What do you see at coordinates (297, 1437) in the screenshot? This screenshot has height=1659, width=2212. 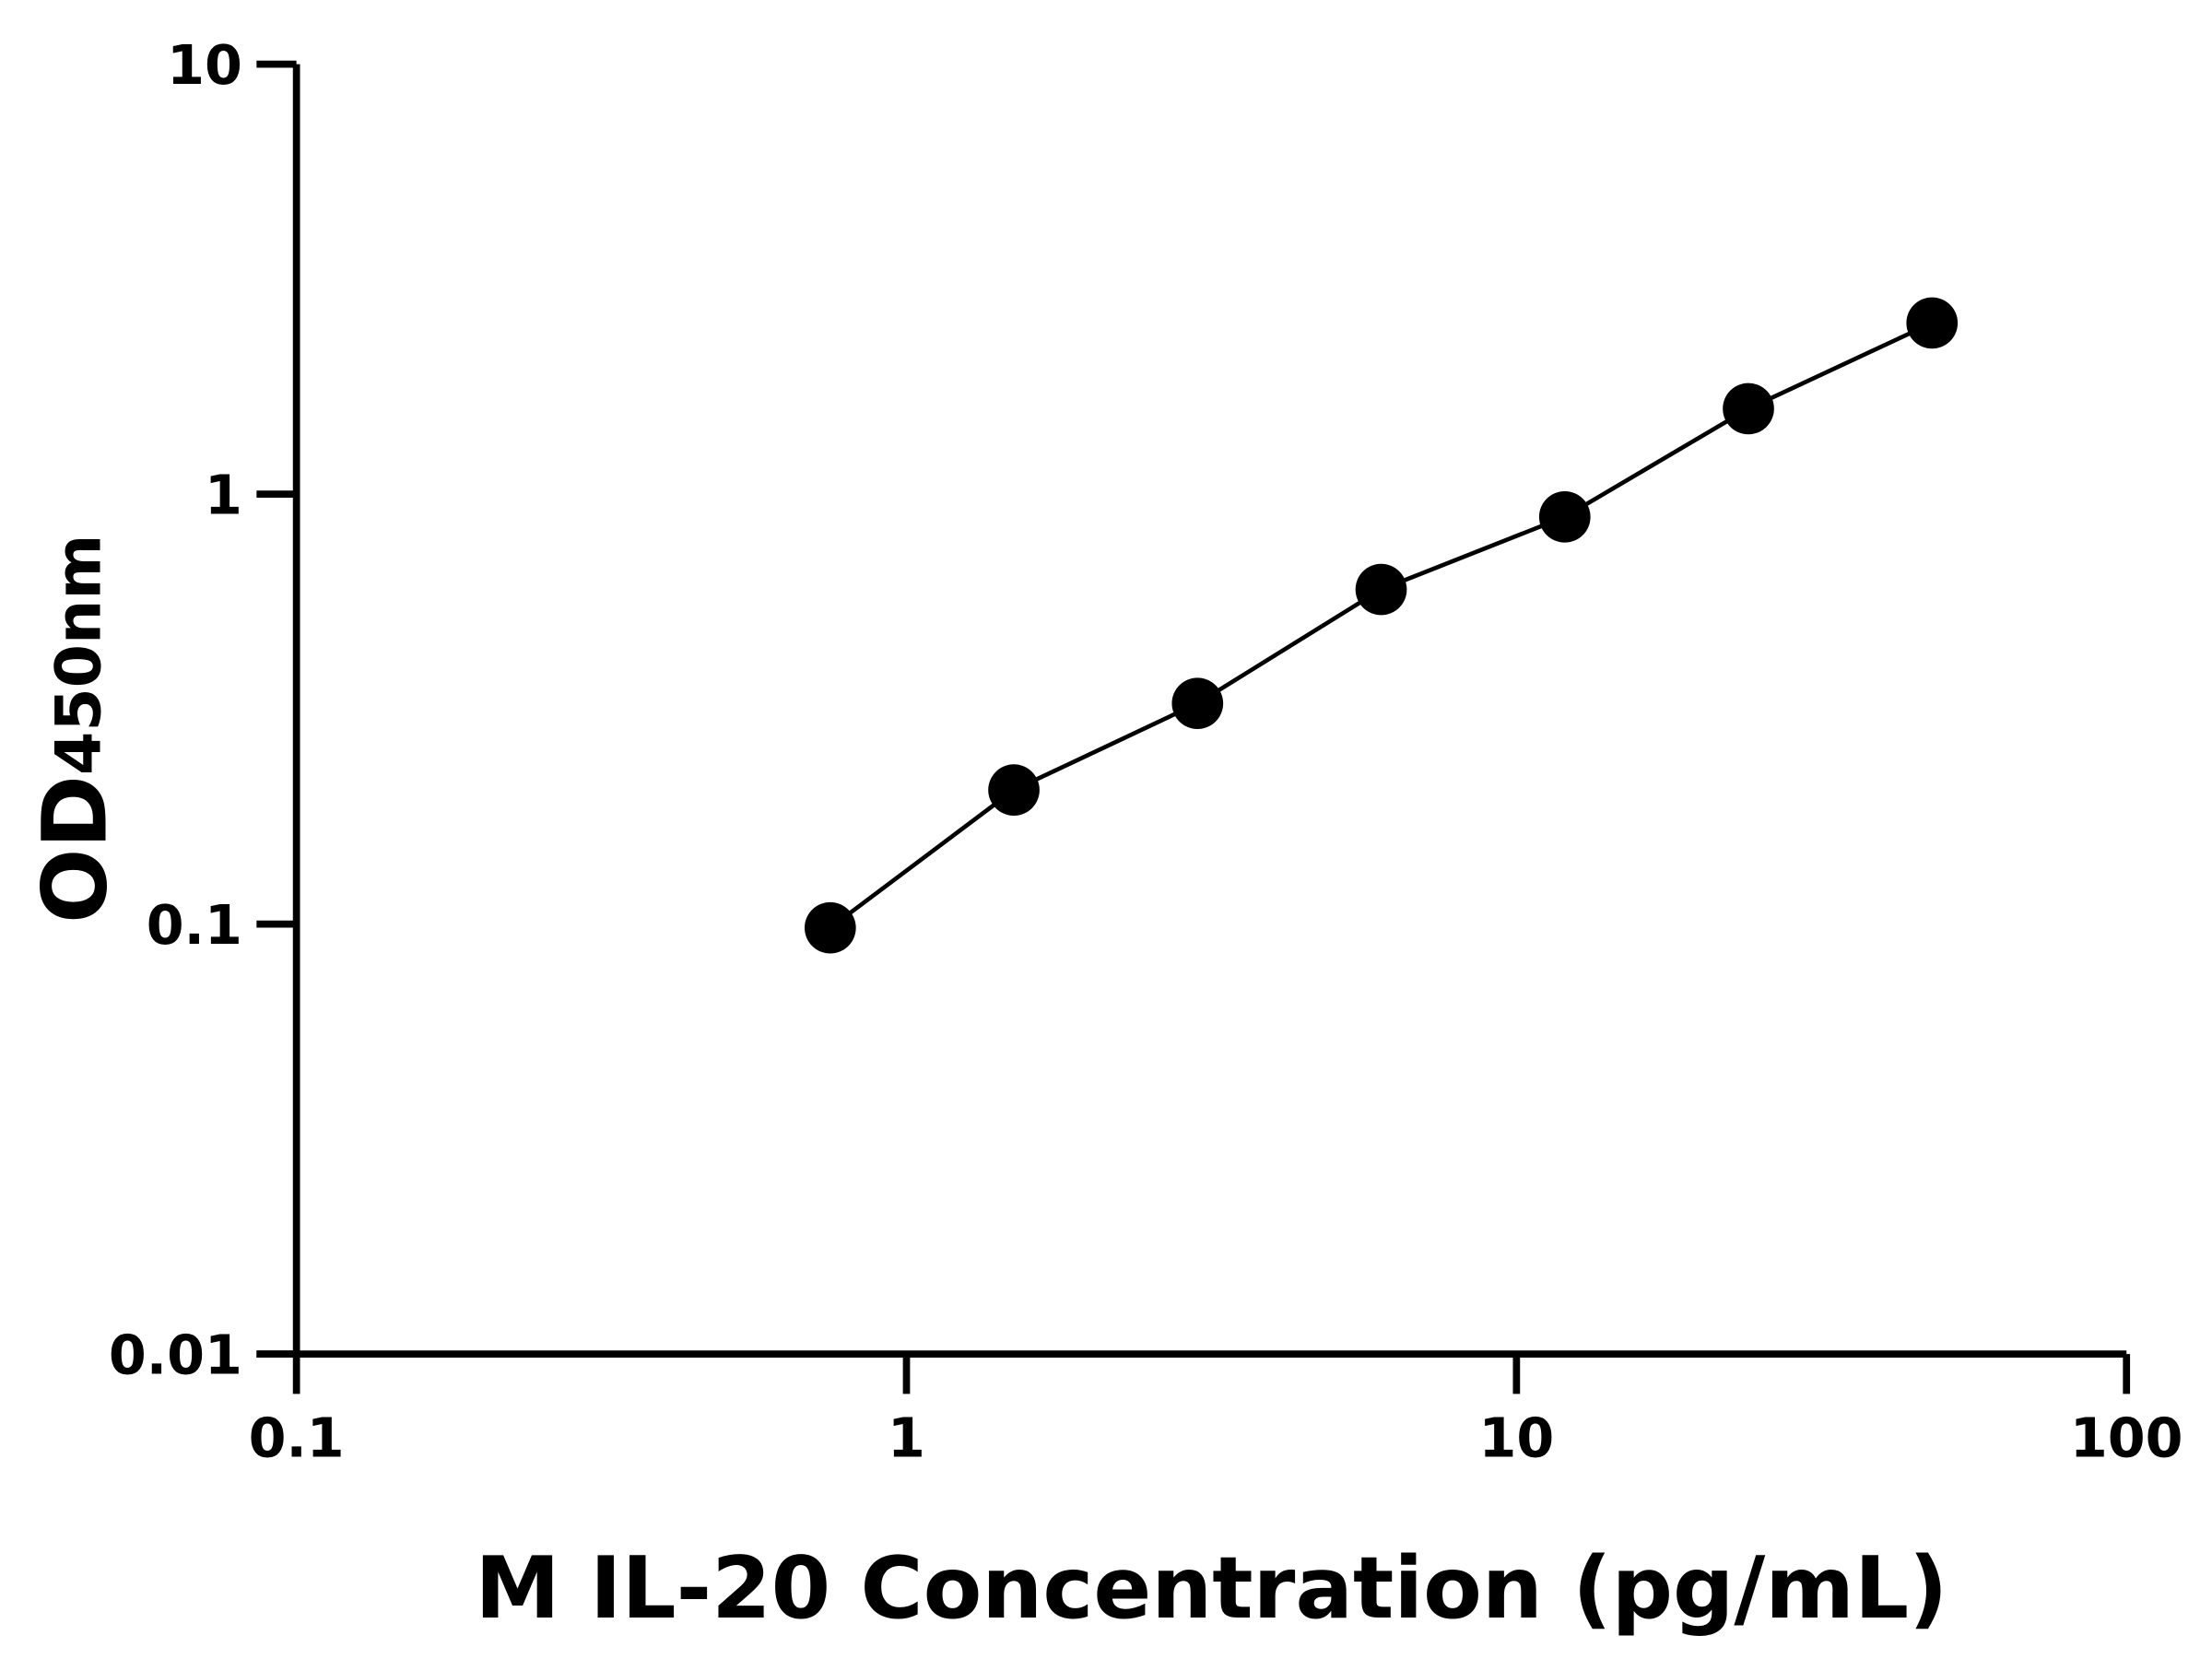 I see `x-tick-label: 0.1` at bounding box center [297, 1437].